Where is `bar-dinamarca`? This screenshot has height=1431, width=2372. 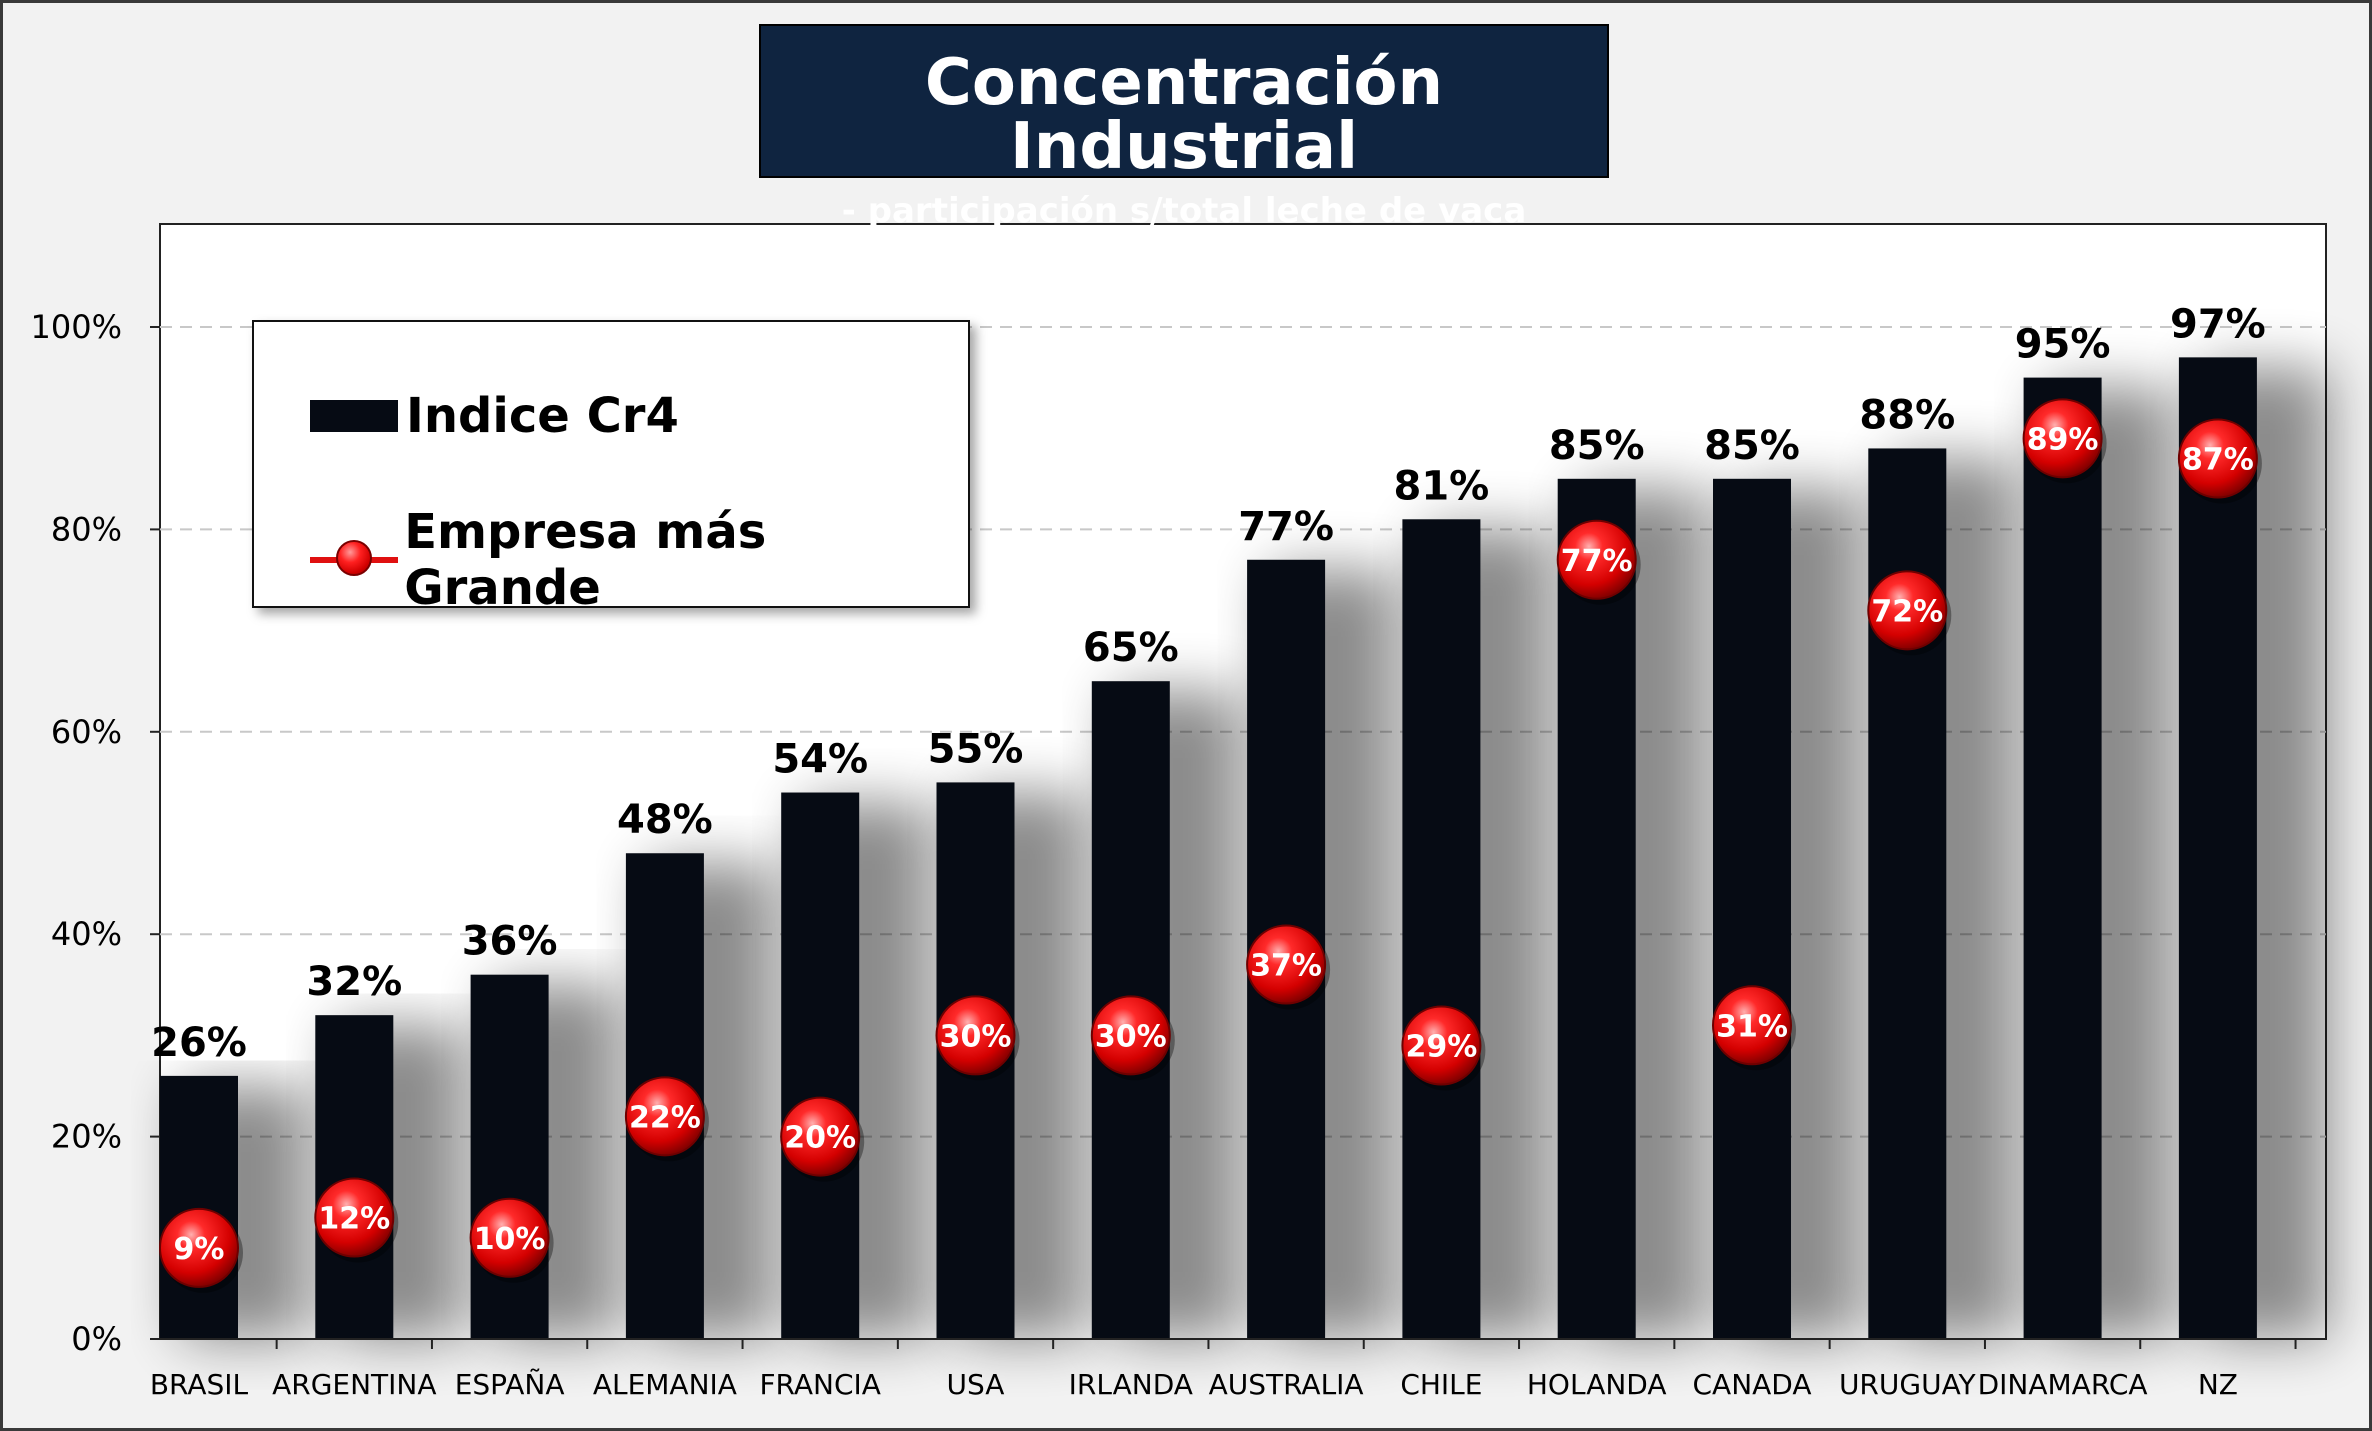
bar-dinamarca is located at coordinates (2062, 858).